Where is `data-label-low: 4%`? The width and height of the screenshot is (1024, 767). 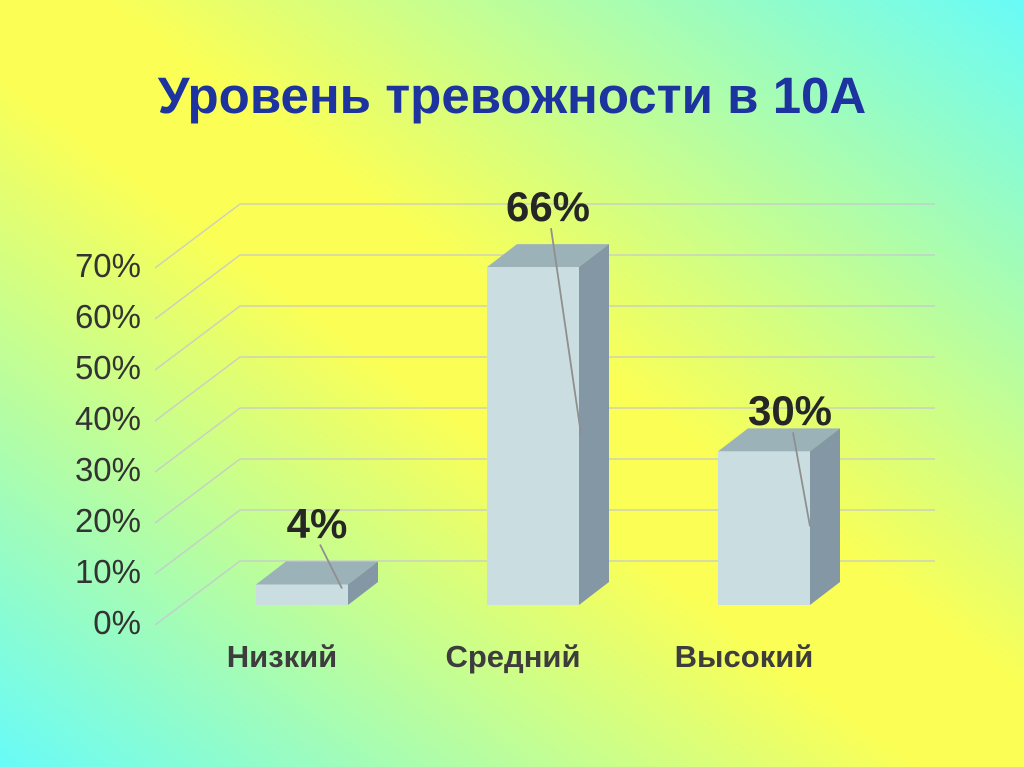 data-label-low: 4% is located at coordinates (317, 523).